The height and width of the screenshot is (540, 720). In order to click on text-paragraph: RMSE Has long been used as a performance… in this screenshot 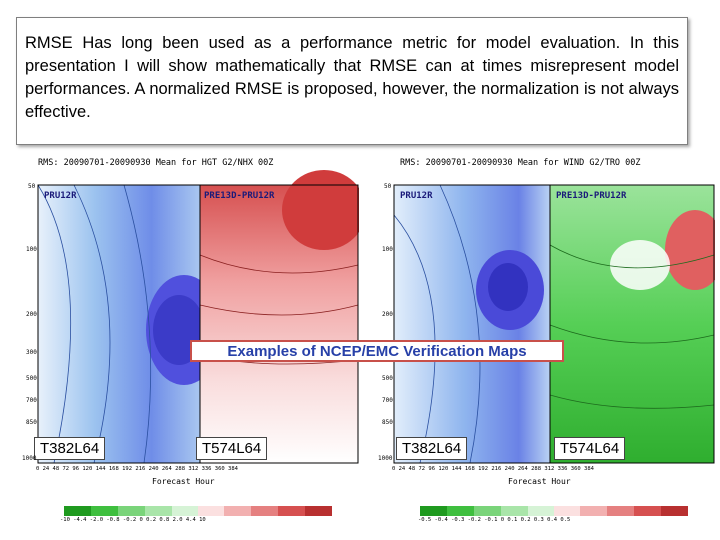, I will do `click(352, 77)`.